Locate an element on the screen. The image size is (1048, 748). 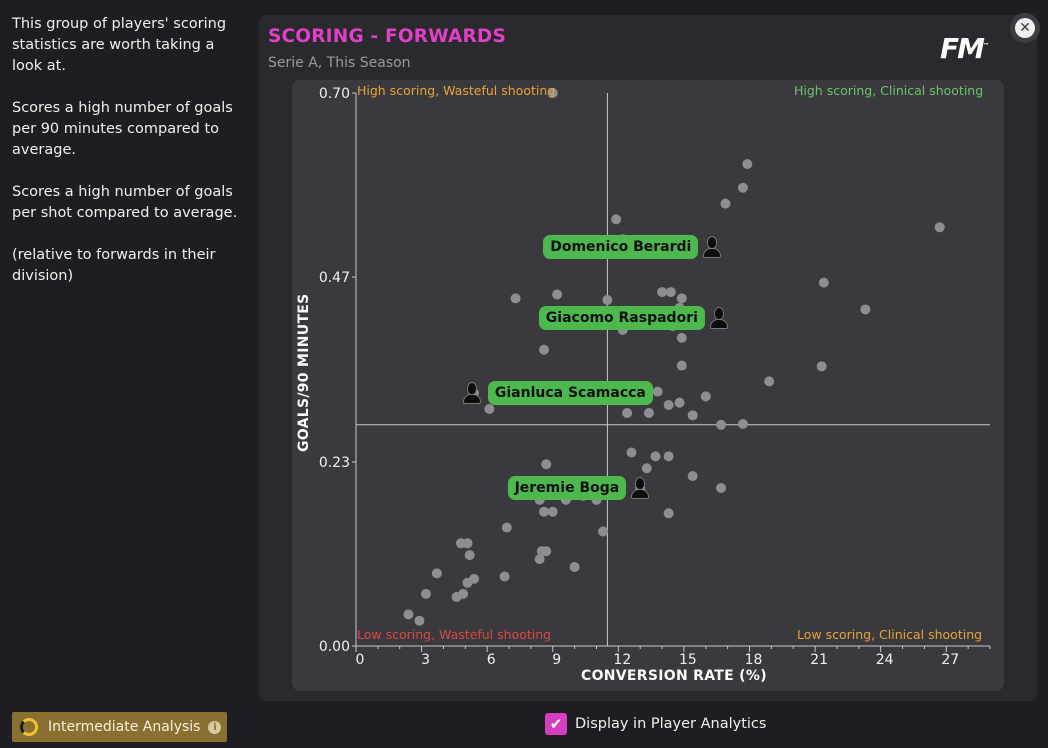
analysis-level-icon is located at coordinates (29, 727).